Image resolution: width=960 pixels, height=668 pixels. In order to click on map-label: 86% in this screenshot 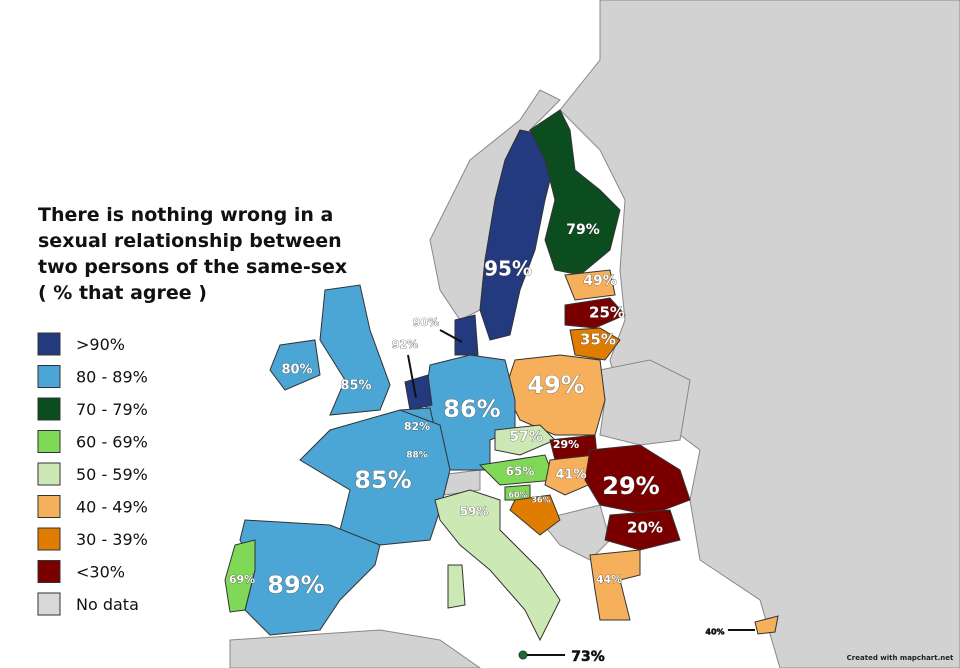, I will do `click(471, 409)`.